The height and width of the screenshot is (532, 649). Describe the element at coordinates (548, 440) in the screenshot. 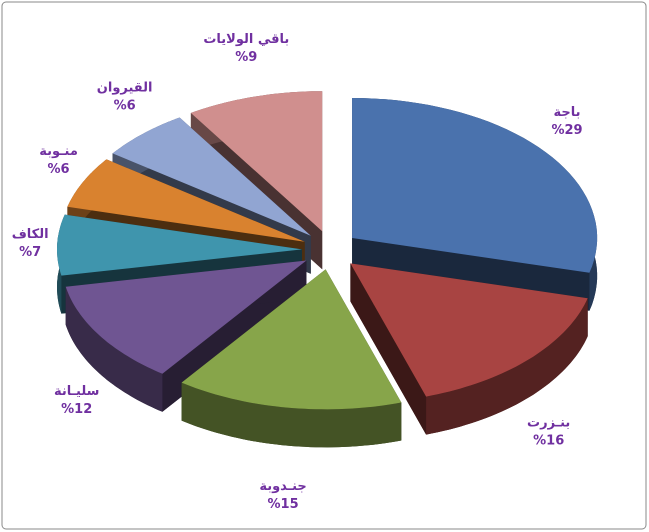

I see `value-label: %16` at that location.